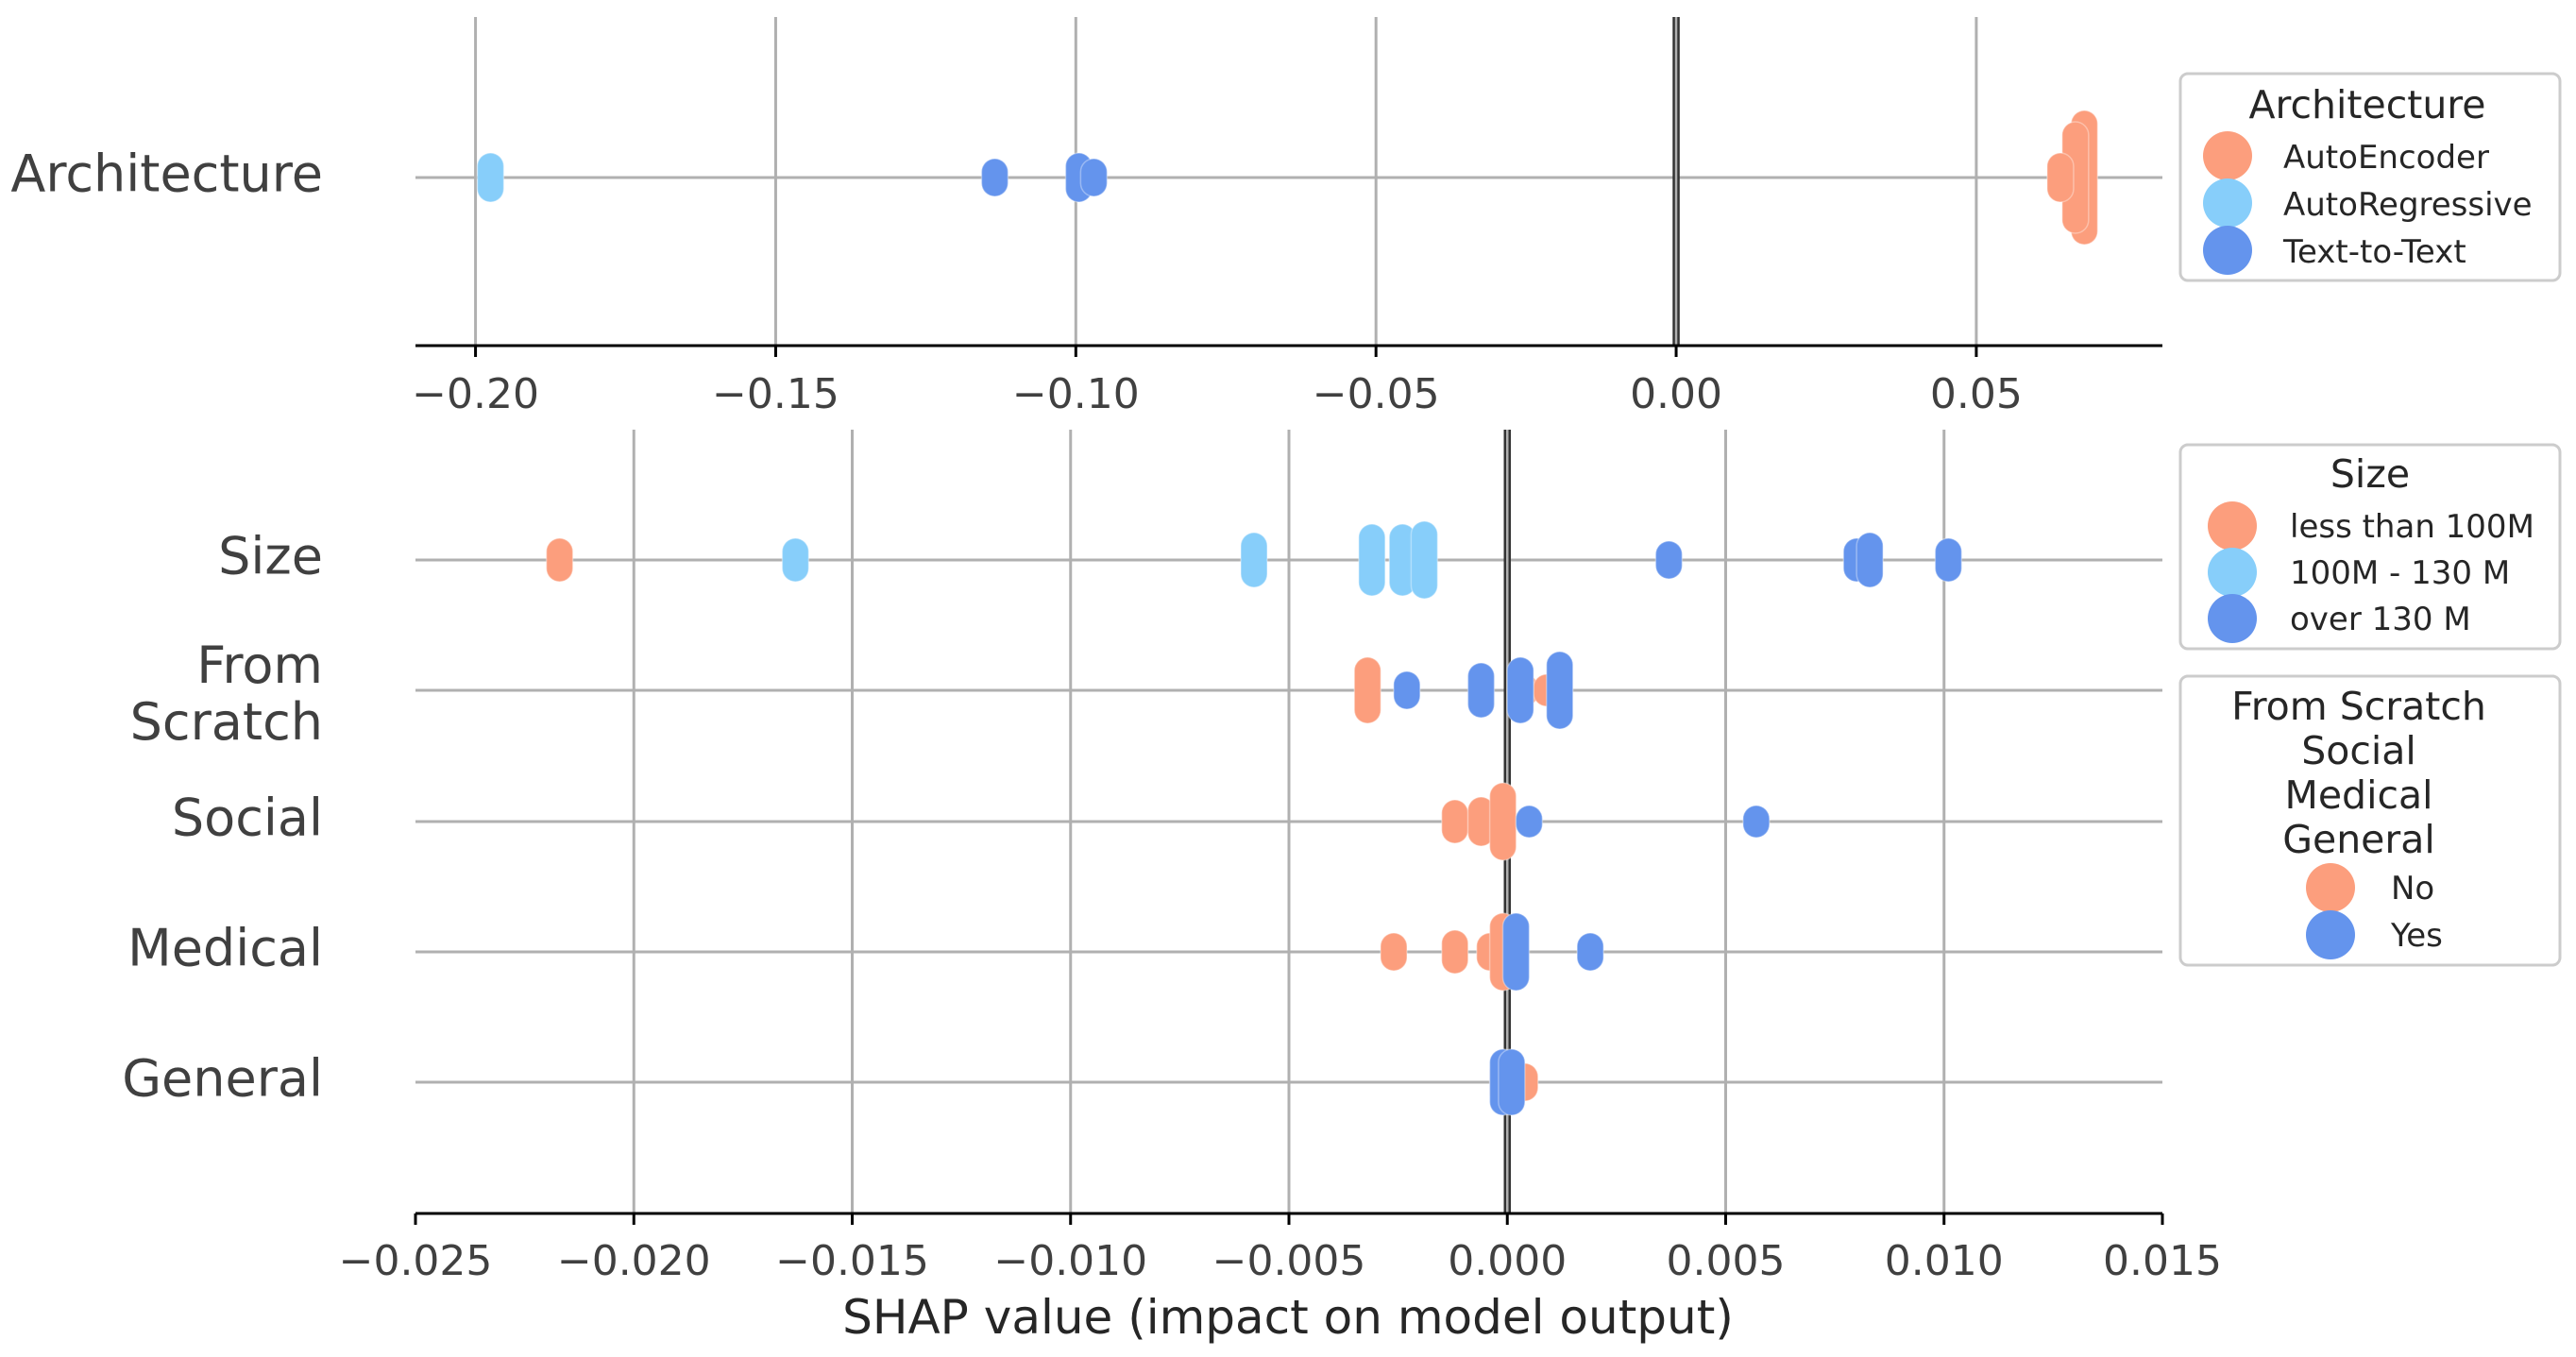  I want to click on binary-legend-title-social: Social, so click(2358, 750).